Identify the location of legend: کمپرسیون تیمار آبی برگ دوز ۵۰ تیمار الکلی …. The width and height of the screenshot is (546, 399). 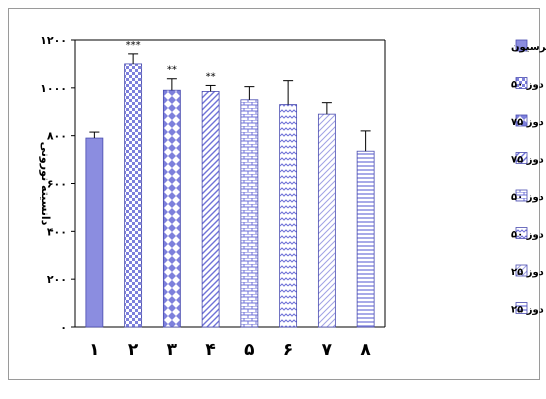
(528, 177).